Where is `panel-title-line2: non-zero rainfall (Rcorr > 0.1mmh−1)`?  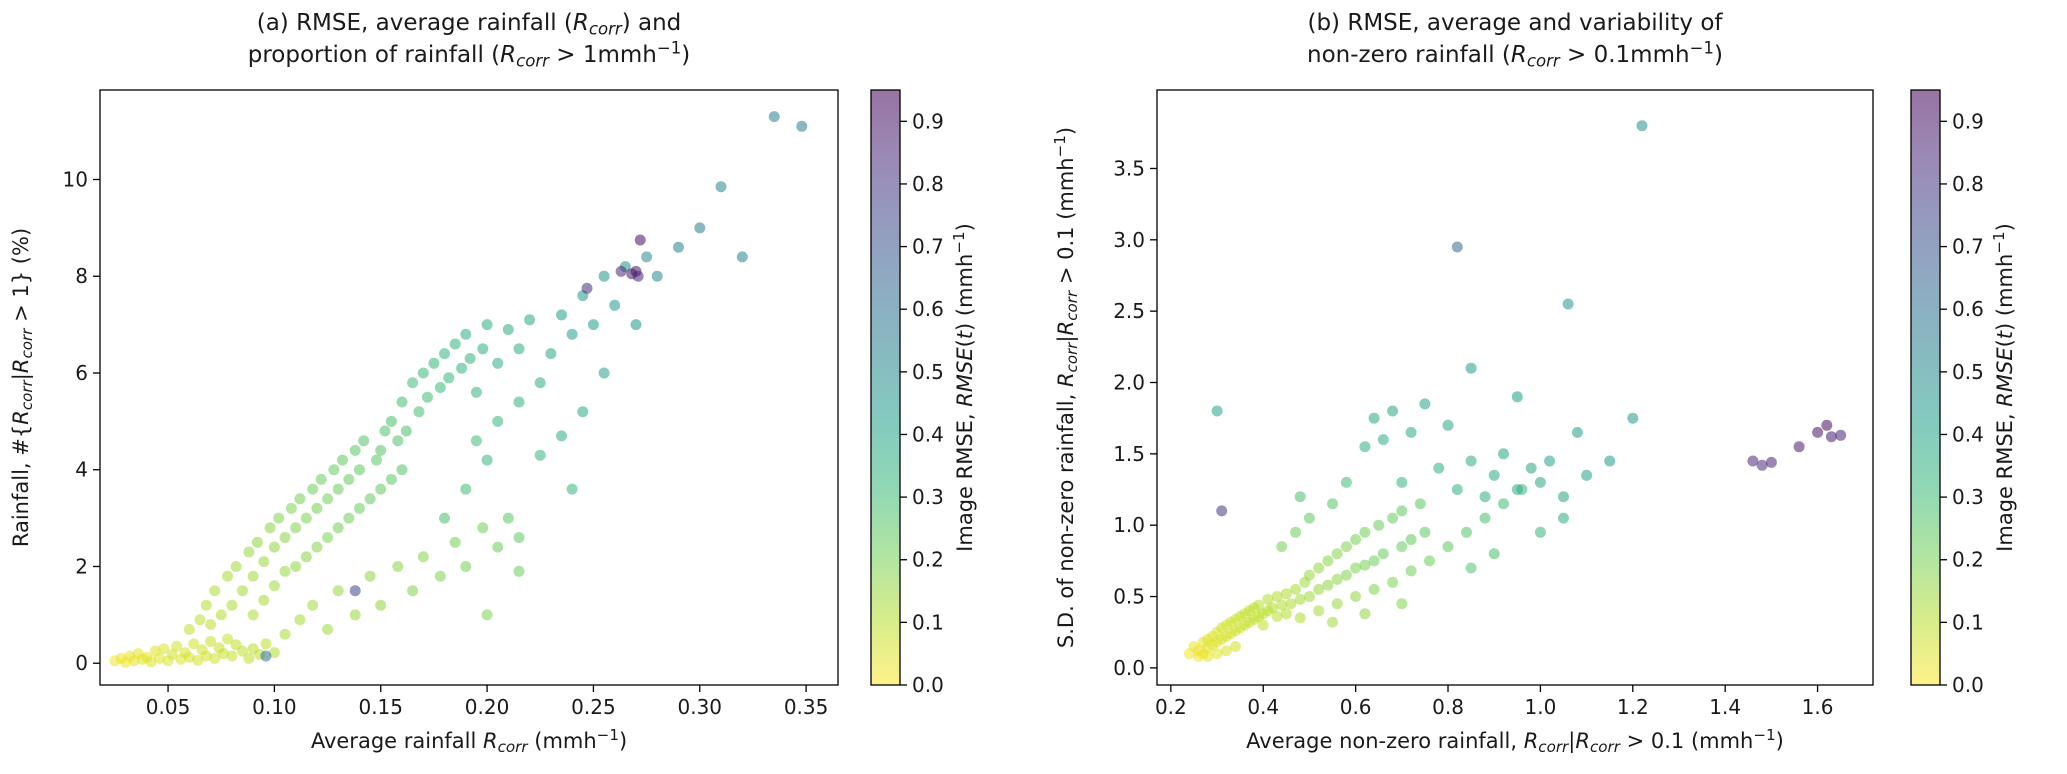 panel-title-line2: non-zero rainfall (Rcorr > 0.1mmh−1) is located at coordinates (1515, 54).